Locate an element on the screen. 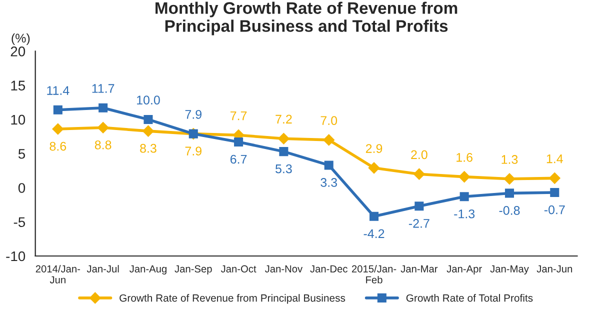 The image size is (589, 320). data-label: 8.8 is located at coordinates (103, 145).